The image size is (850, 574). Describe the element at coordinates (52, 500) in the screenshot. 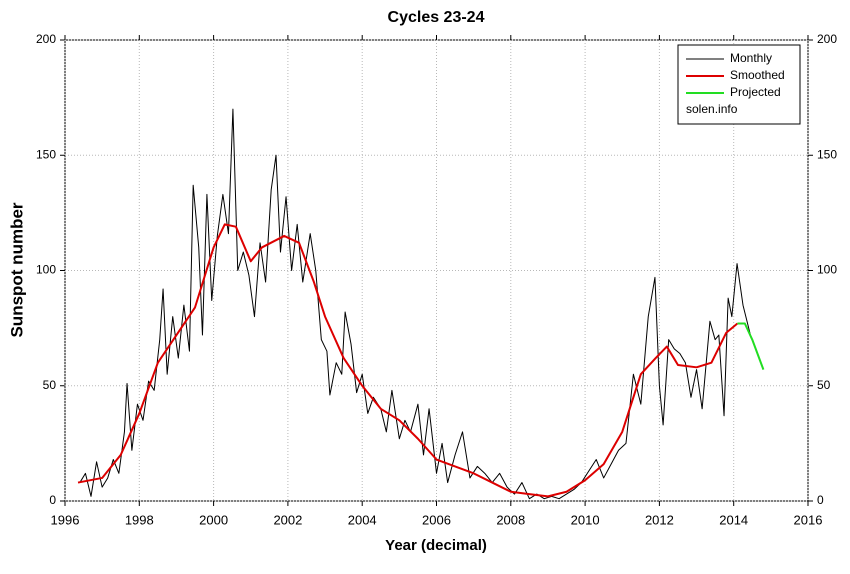

I see `y-tick-label: 0` at that location.